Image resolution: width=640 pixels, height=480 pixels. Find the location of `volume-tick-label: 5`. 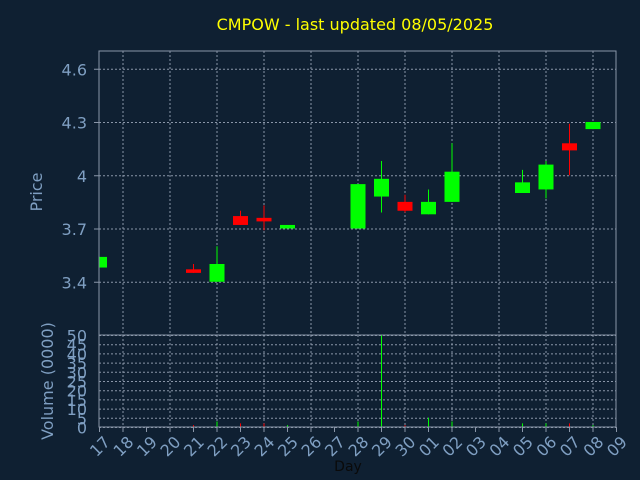

volume-tick-label: 5 is located at coordinates (82, 418).